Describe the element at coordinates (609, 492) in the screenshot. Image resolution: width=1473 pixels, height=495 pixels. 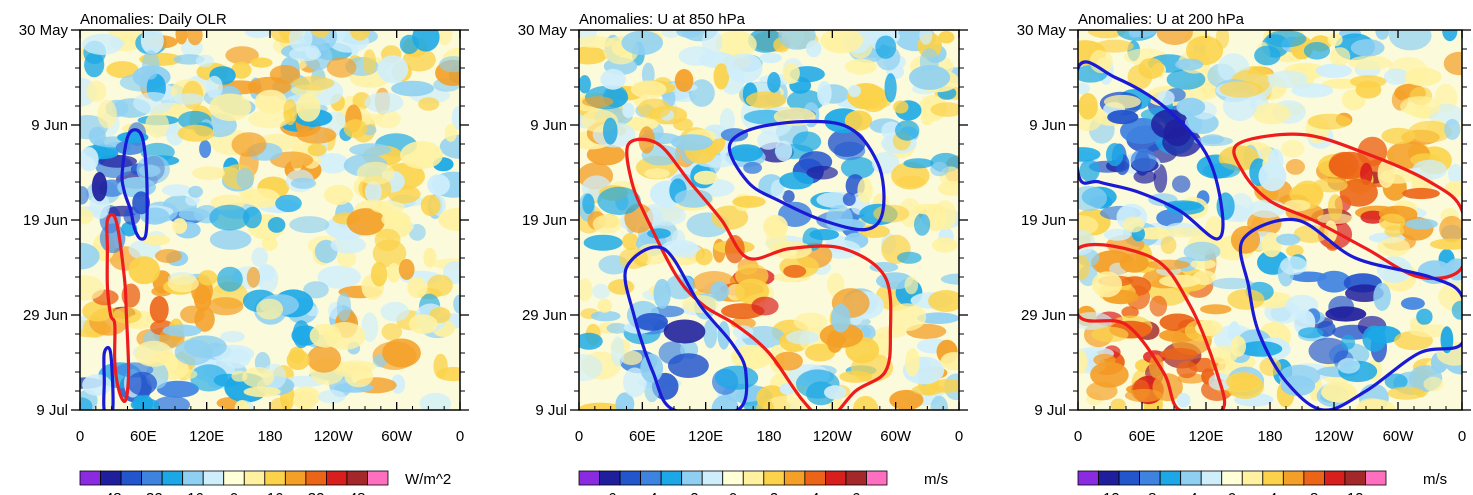
I see `colorbar-label: -6` at that location.